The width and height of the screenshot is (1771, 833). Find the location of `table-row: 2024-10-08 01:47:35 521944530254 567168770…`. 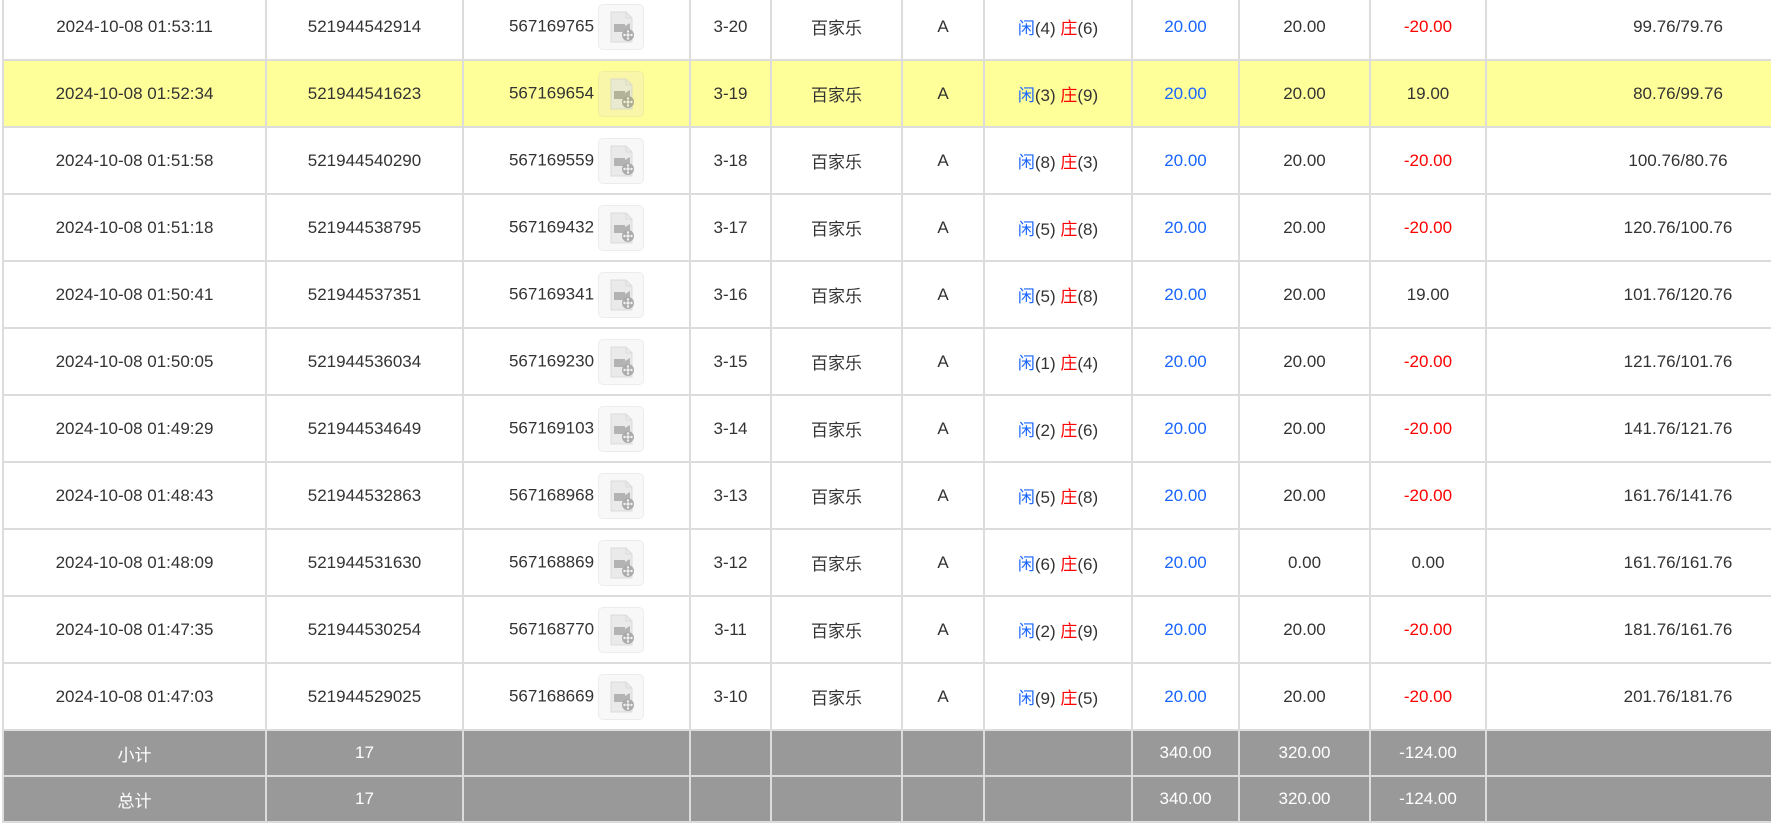

table-row: 2024-10-08 01:47:35 521944530254 567168770… is located at coordinates (886, 629).